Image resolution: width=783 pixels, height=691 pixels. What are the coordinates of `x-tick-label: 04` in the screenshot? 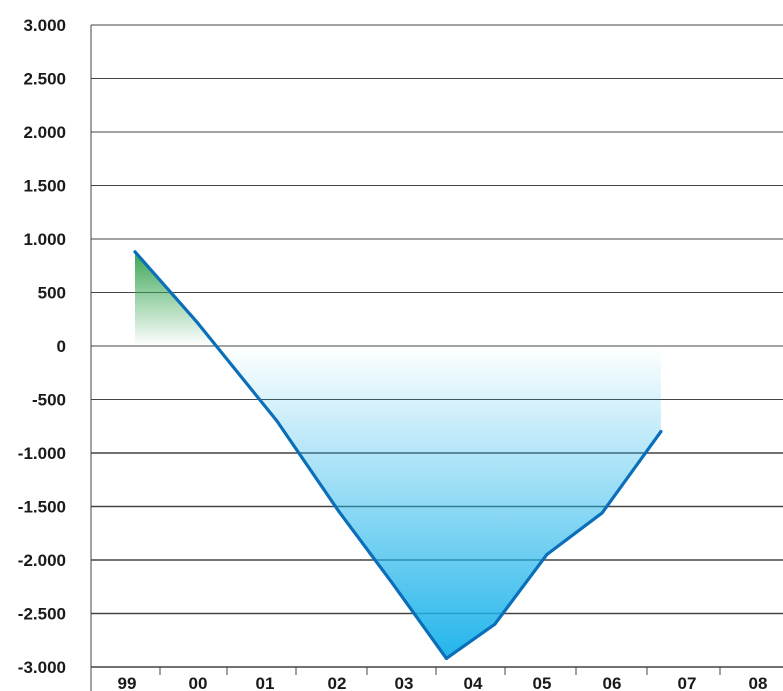 It's located at (473, 682).